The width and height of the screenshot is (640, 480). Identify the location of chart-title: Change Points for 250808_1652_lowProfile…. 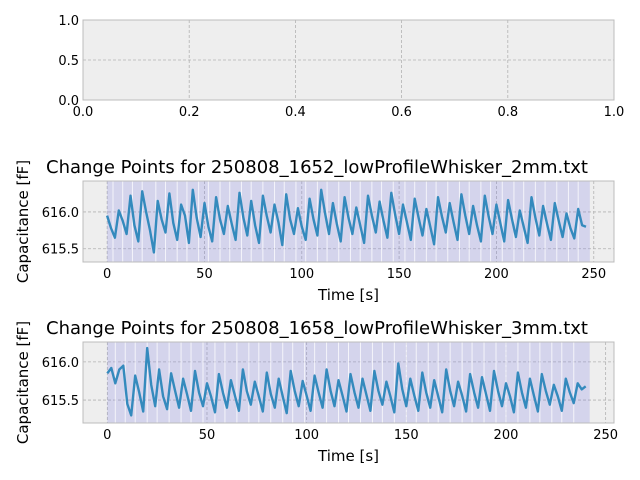
(317, 167).